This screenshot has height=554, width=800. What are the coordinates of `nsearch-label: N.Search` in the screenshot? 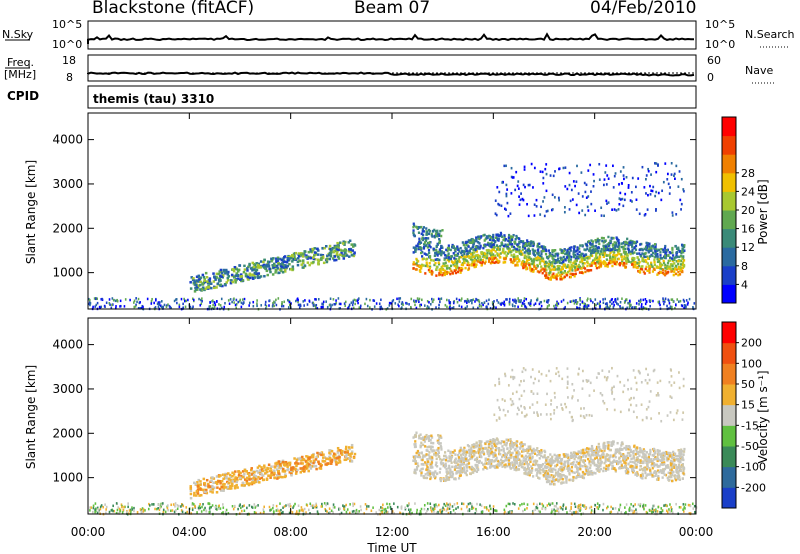 It's located at (770, 34).